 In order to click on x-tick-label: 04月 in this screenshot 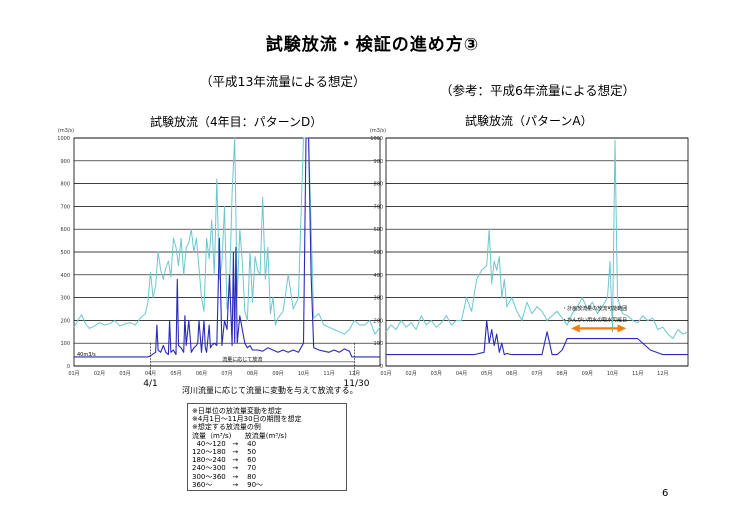, I will do `click(461, 374)`.